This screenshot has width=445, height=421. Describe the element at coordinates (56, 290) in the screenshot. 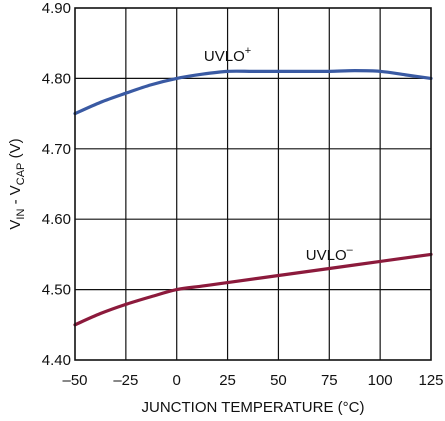

I see `y-tick-label: 4.50` at that location.